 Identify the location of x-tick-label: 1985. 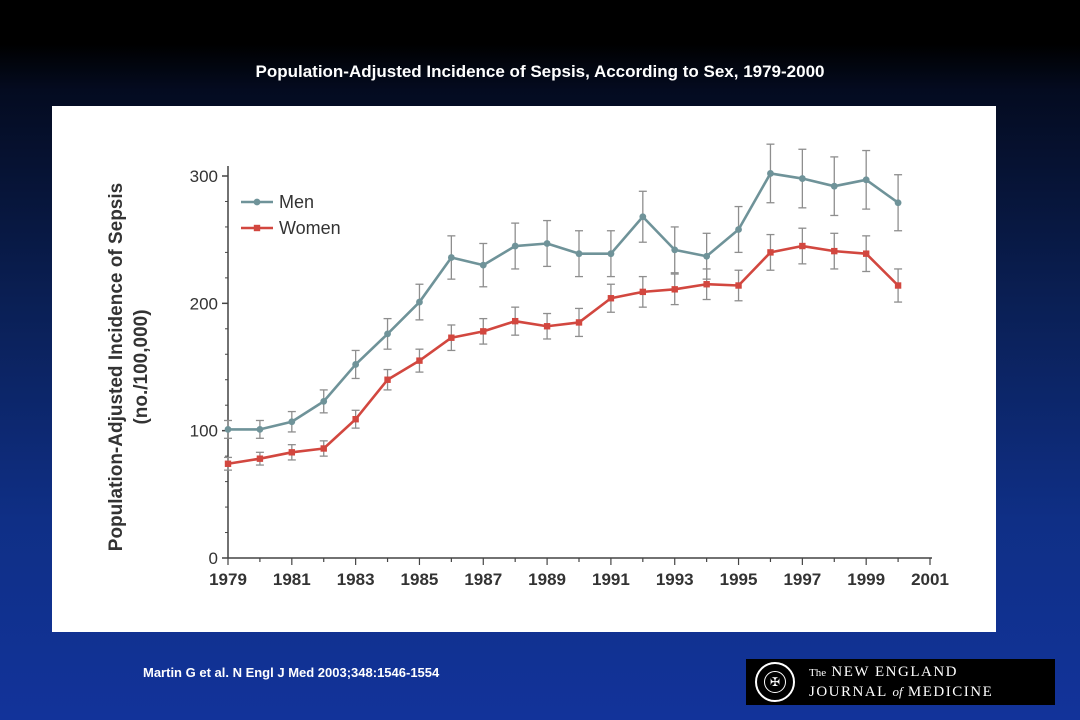
(420, 579).